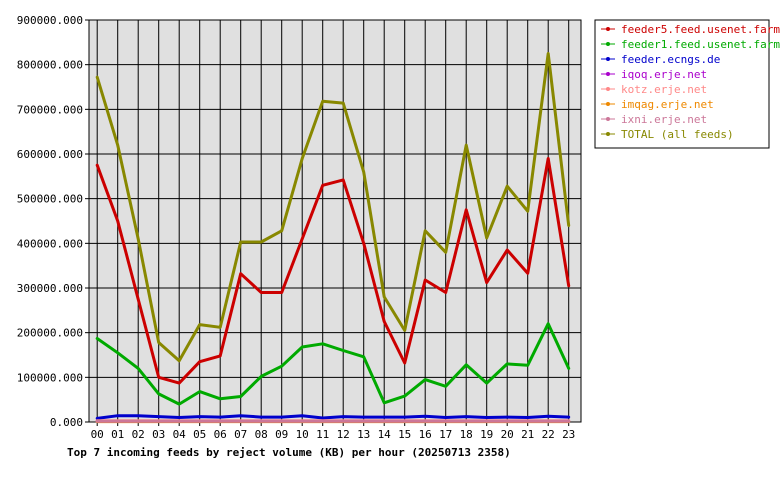  Describe the element at coordinates (700, 44) in the screenshot. I see `legend-entry-label: feeder1.feed.usenet.farm` at that location.